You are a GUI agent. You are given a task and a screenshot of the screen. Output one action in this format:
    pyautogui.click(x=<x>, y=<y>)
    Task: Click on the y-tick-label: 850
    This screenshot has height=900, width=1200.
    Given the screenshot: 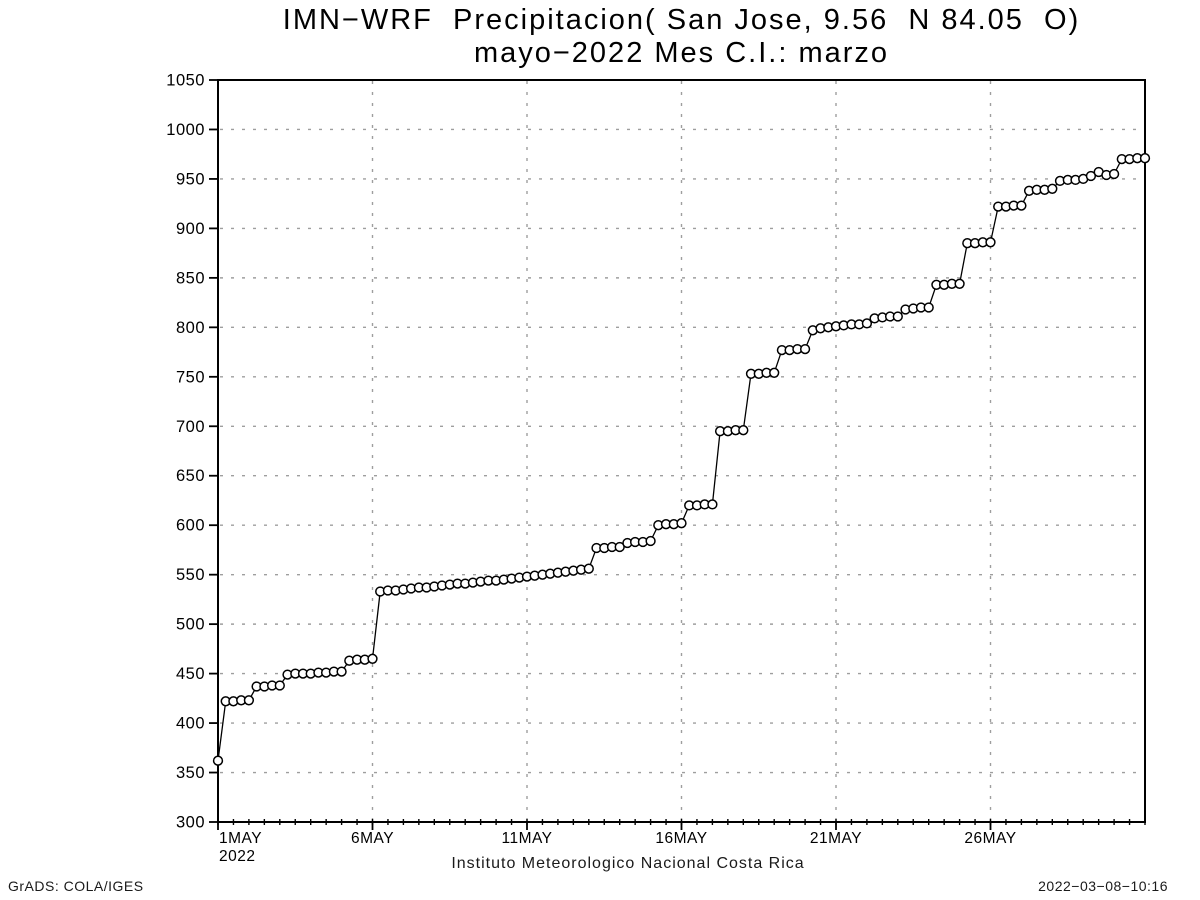 What is the action you would take?
    pyautogui.click(x=190, y=278)
    